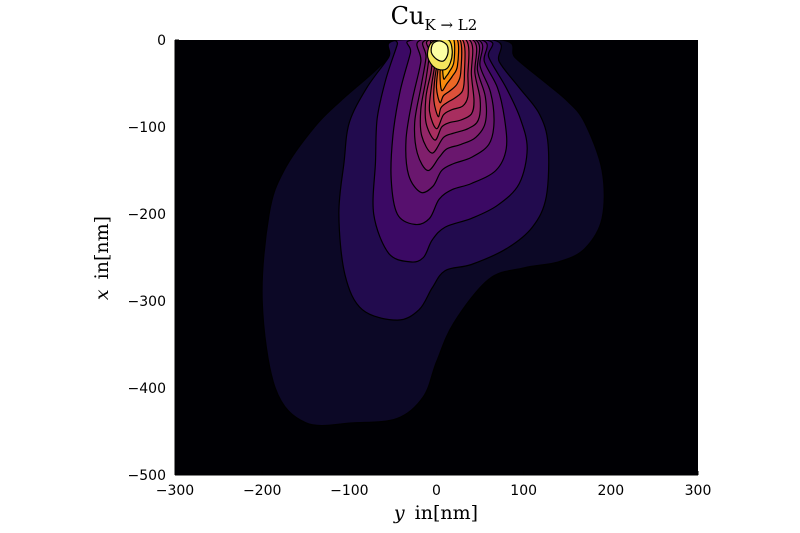 Image resolution: width=800 pixels, height=533 pixels. Describe the element at coordinates (147, 302) in the screenshot. I see `y-tick-label: −300` at that location.